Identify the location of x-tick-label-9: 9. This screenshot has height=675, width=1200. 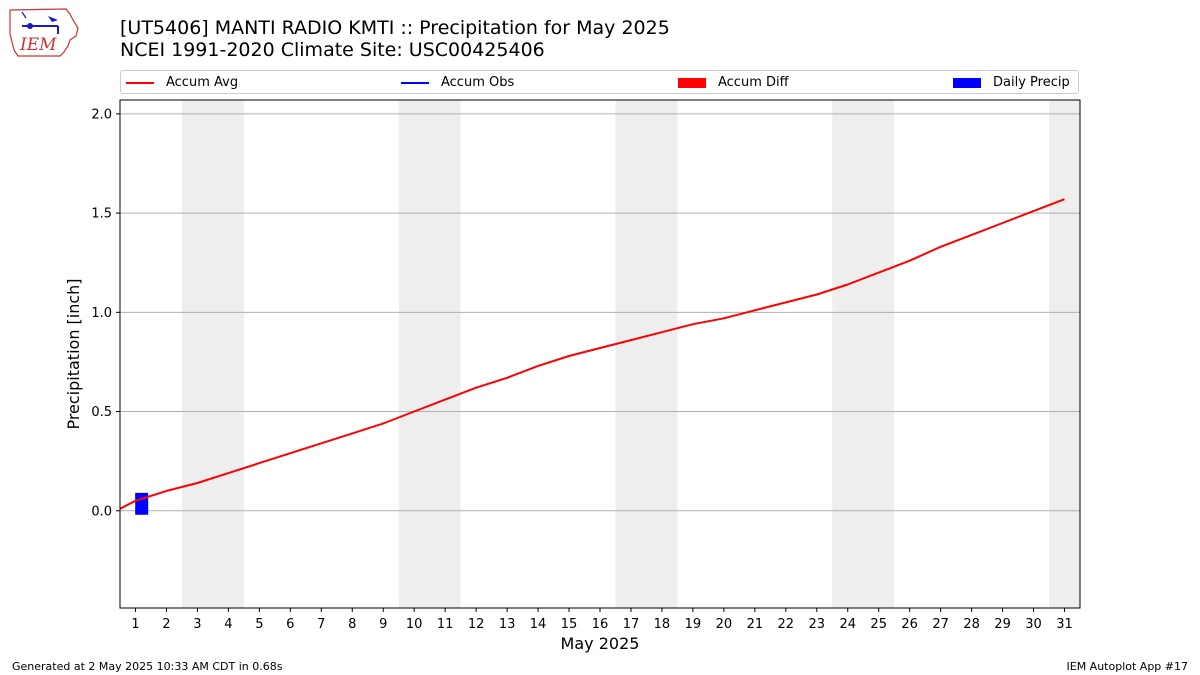
(383, 624).